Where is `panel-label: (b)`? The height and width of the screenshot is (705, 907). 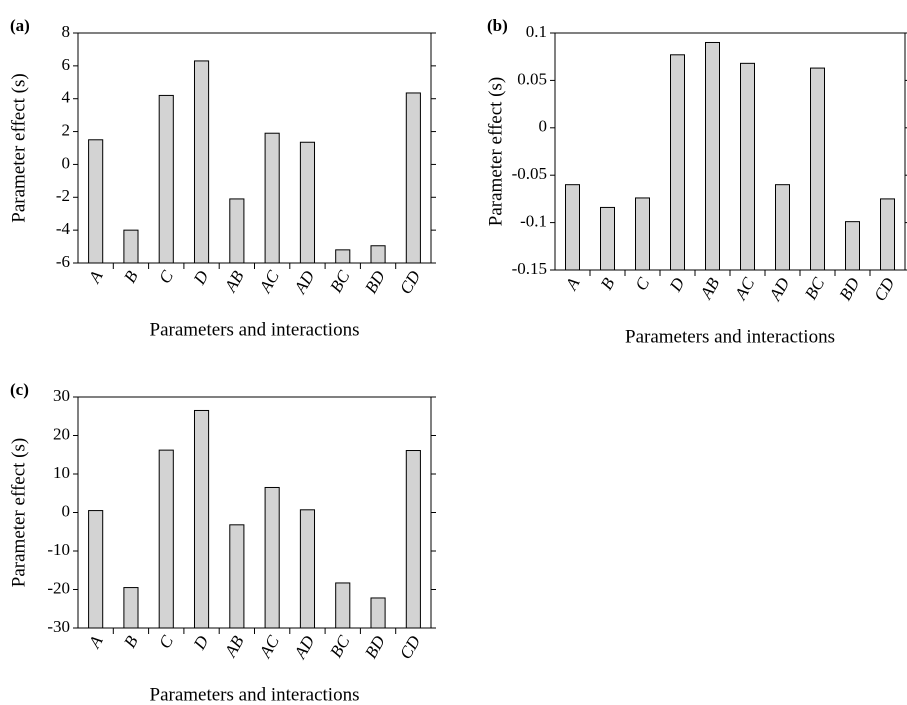
panel-label: (b) is located at coordinates (497, 25).